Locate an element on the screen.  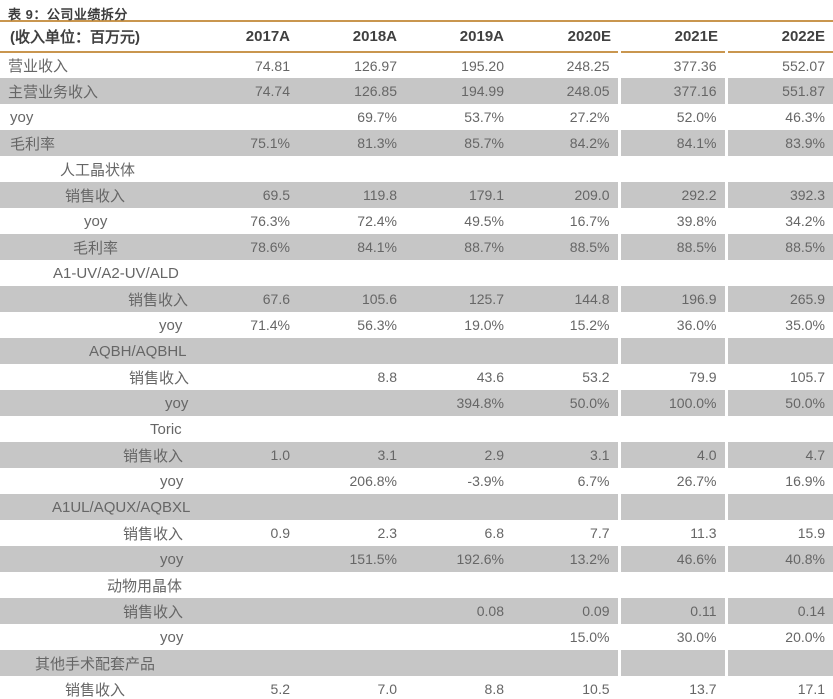
cell-value: 79.9 is located at coordinates (671, 377).